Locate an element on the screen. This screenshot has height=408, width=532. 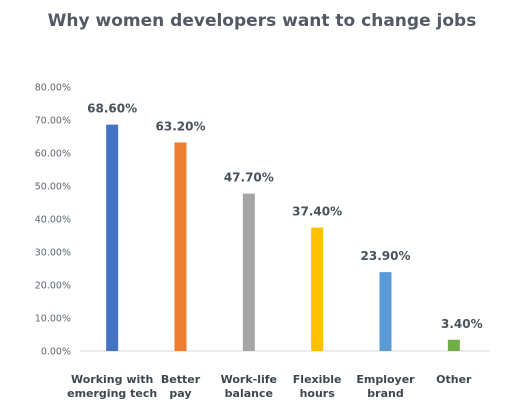
y-tick-label: 60.00% is located at coordinates (53, 154).